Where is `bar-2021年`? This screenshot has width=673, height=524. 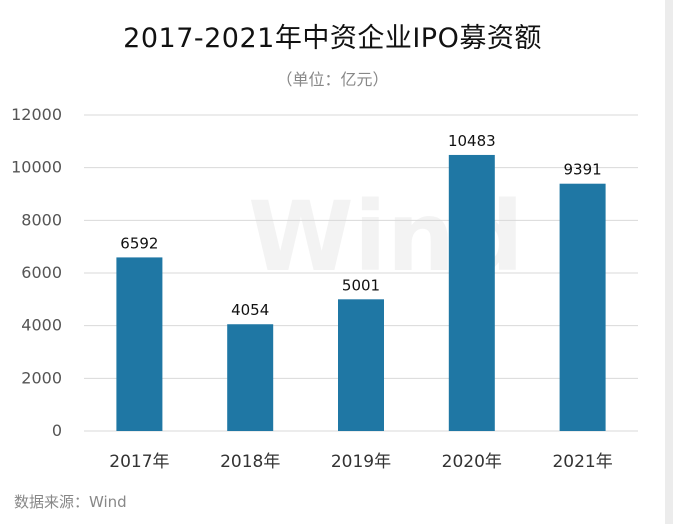
bar-2021年 is located at coordinates (582, 307).